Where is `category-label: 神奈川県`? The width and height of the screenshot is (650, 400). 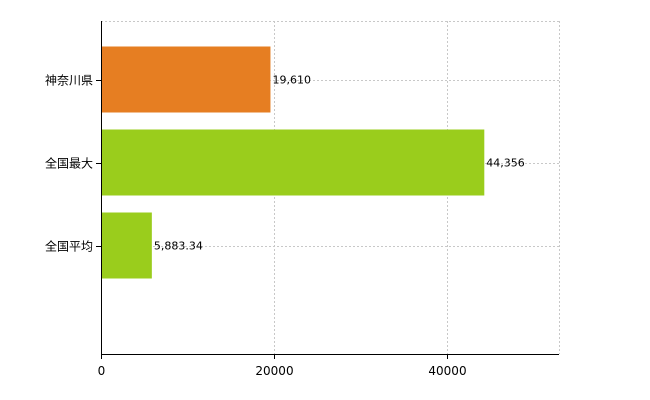
category-label: 神奈川県 is located at coordinates (69, 81).